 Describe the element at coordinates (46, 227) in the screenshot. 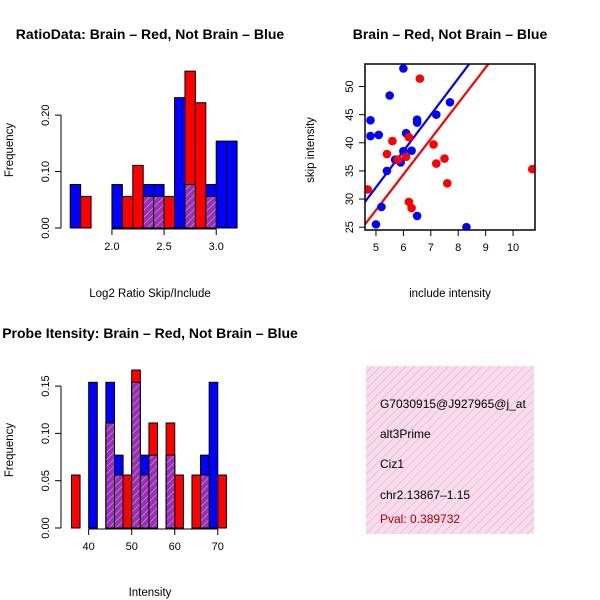

I see `ratio-histogram-y-tick-label: 0.00` at that location.